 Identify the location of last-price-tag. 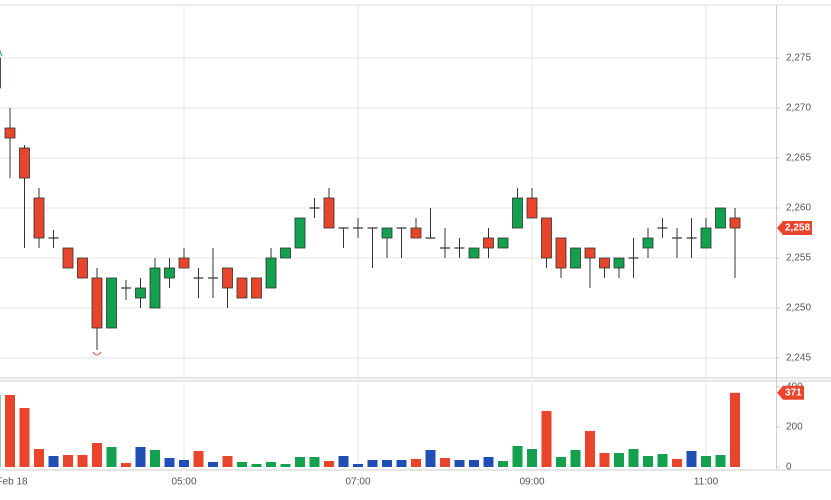
(794, 228).